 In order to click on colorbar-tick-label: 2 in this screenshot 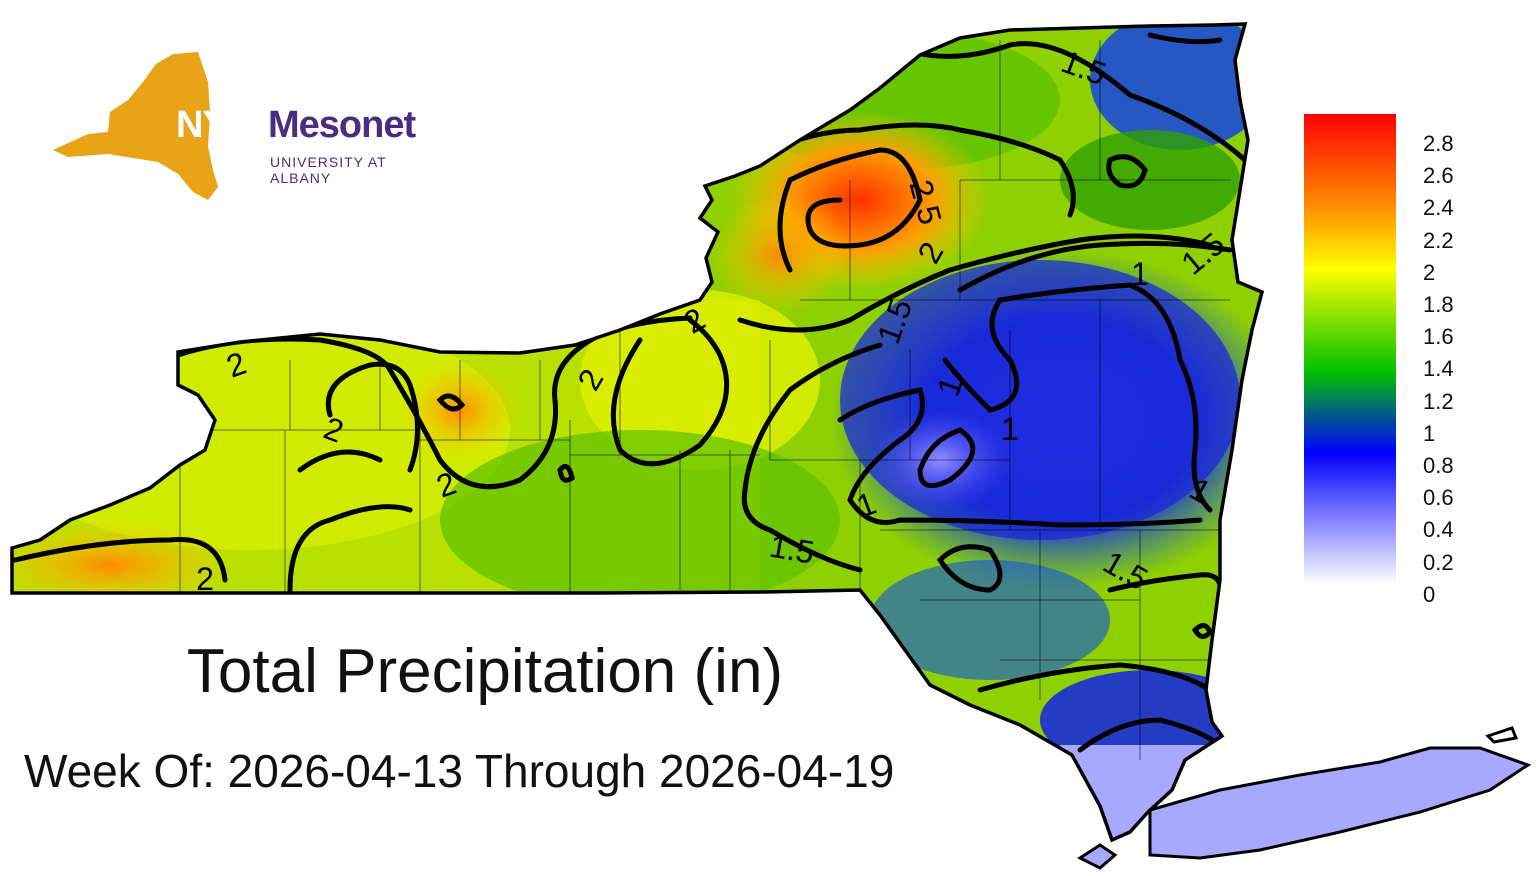, I will do `click(1429, 272)`.